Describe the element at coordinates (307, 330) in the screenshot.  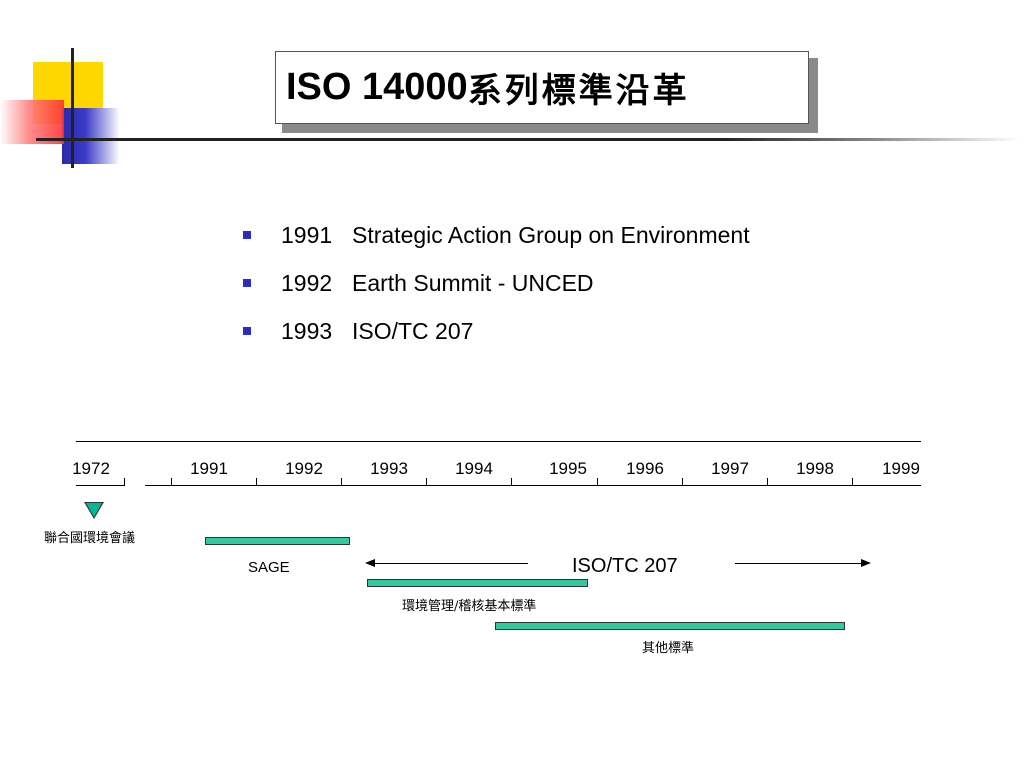
I see `bullet-year: 1993` at that location.